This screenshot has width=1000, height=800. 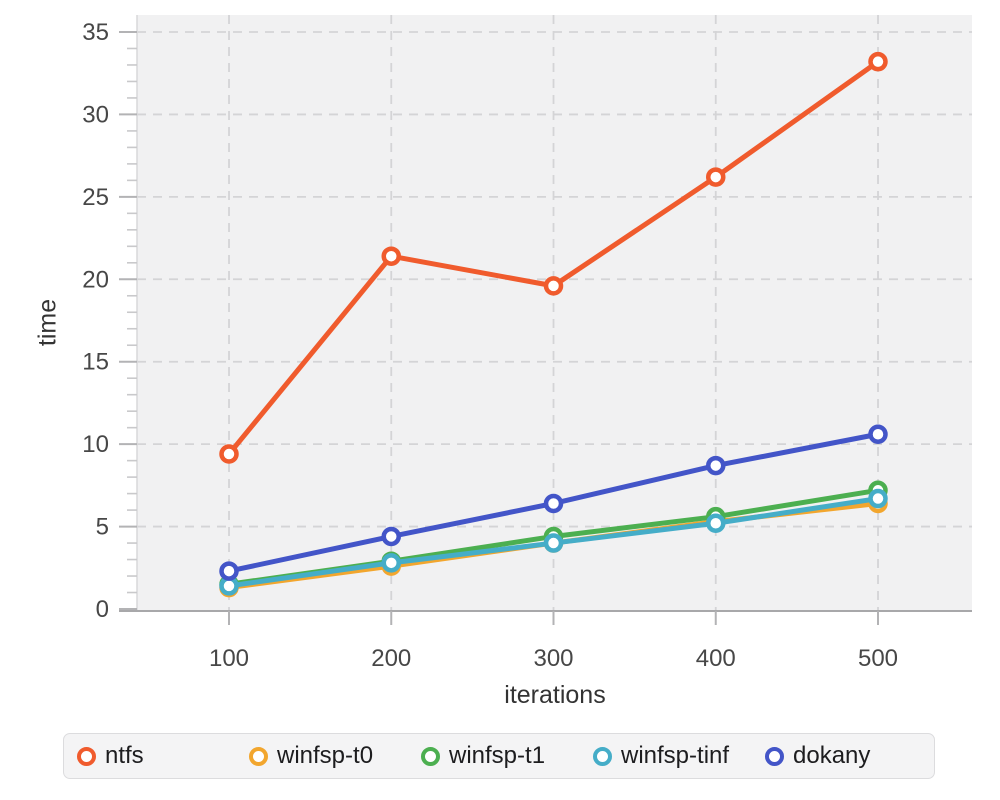 I want to click on winfsp-tinf-series-marker-icon, so click(x=602, y=756).